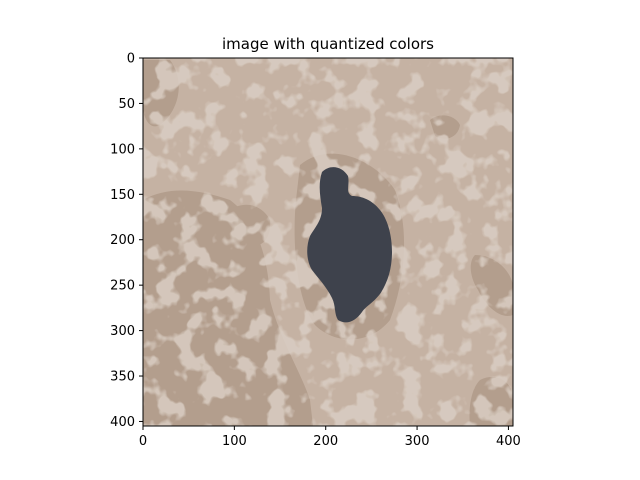 The height and width of the screenshot is (480, 640). Describe the element at coordinates (122, 331) in the screenshot. I see `y-tick-label: 300` at that location.